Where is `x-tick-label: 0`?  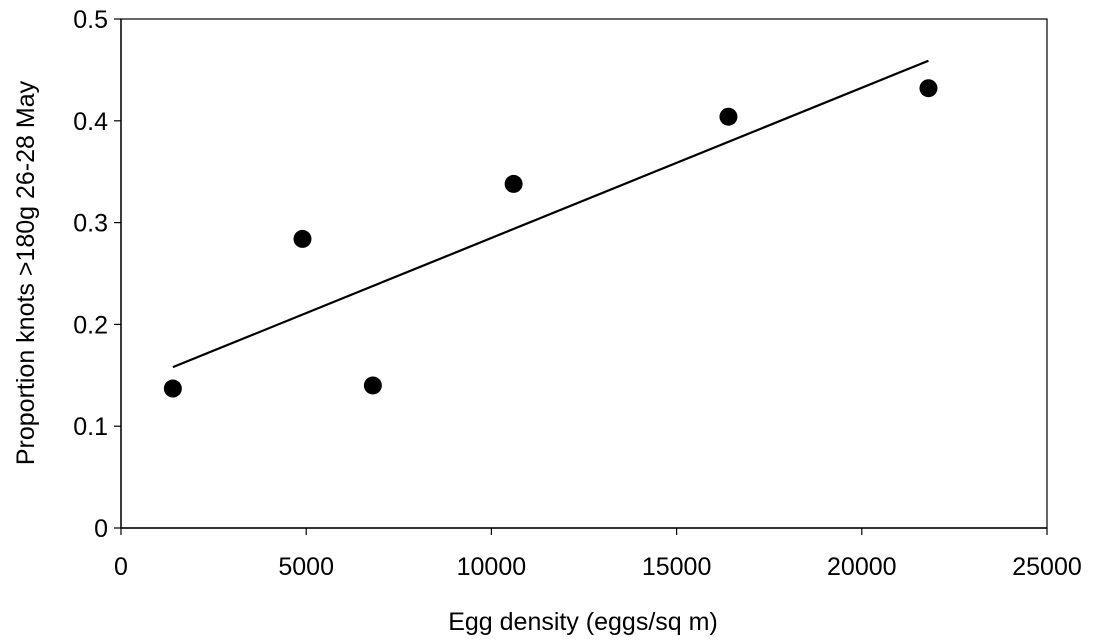 x-tick-label: 0 is located at coordinates (121, 567).